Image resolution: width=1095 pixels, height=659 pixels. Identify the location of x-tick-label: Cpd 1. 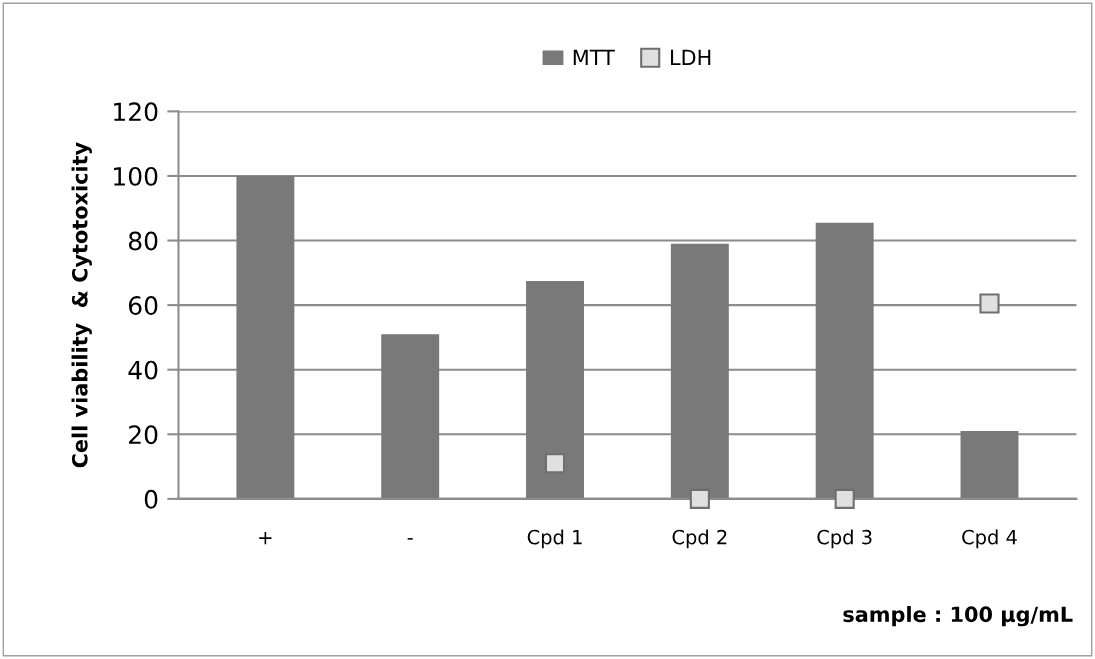
(554, 539).